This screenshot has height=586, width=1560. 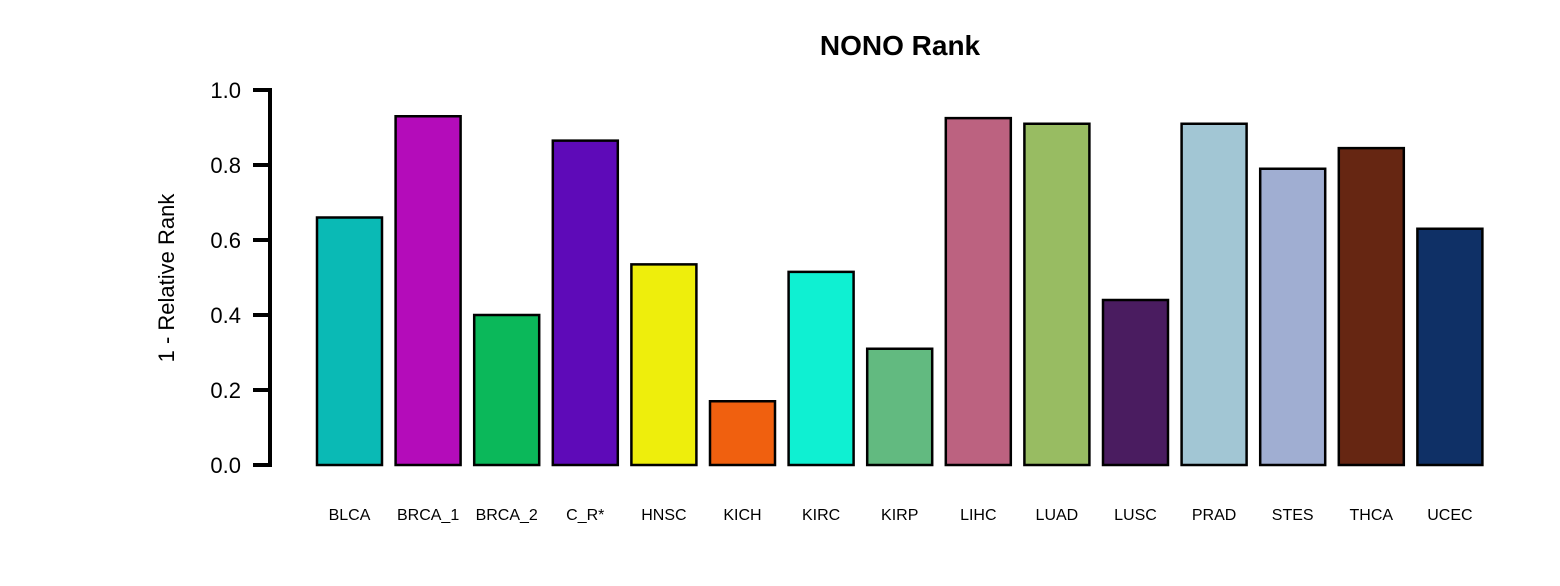 I want to click on y-axis-label: 1 - Relative Rank, so click(x=166, y=278).